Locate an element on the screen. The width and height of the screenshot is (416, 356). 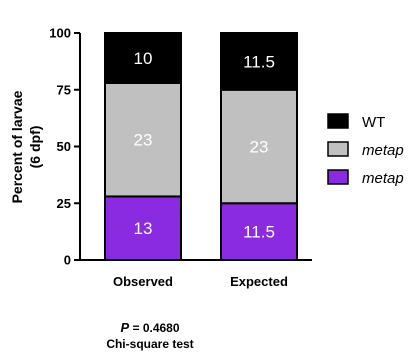
test-name: Chi-square test is located at coordinates (150, 344).